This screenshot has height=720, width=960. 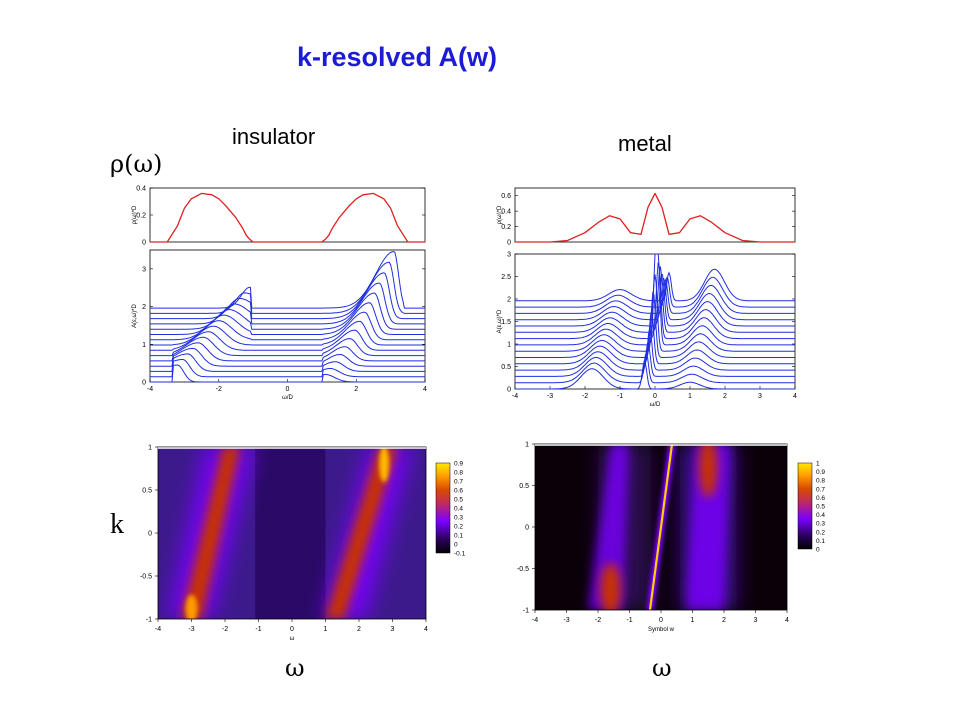 I want to click on ins_map-colorbar-label: 0.1, so click(x=458, y=536).